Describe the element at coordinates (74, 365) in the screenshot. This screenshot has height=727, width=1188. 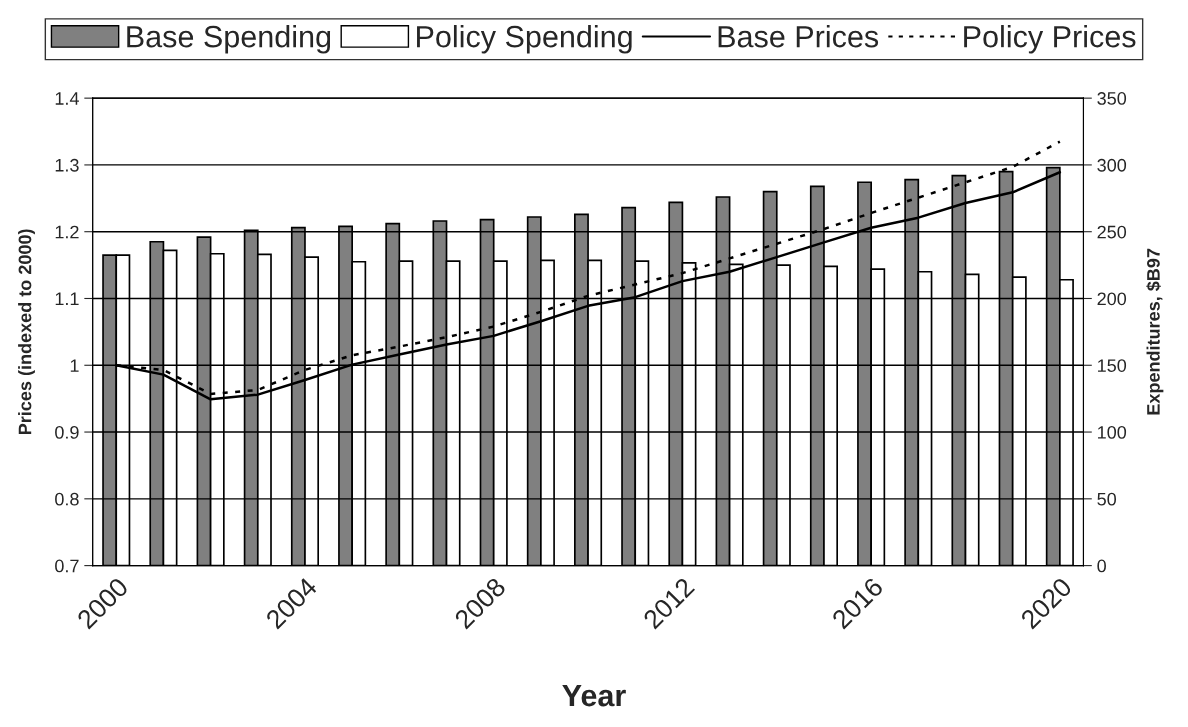
I see `y-tick-label: 1` at that location.